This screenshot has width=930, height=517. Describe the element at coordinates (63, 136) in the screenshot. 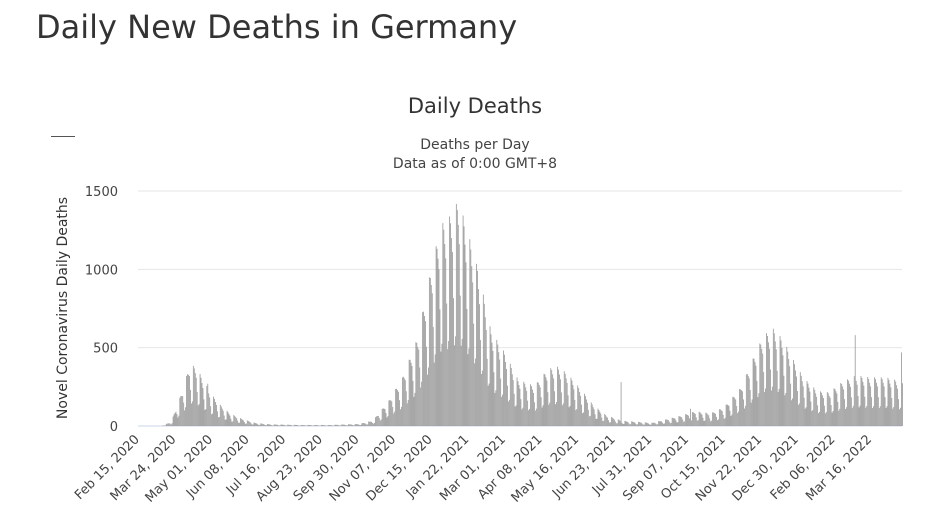

I see `legend-marker` at that location.